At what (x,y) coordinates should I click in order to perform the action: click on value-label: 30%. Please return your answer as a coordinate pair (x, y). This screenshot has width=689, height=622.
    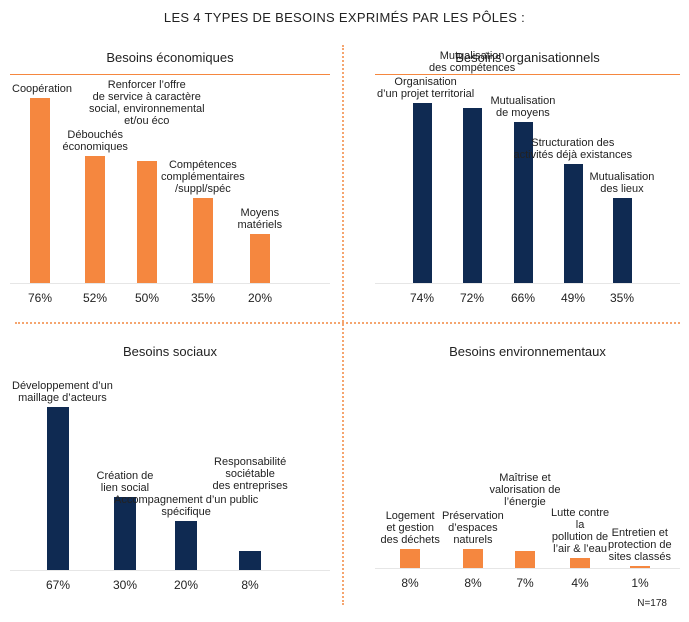
    Looking at the image, I should click on (125, 585).